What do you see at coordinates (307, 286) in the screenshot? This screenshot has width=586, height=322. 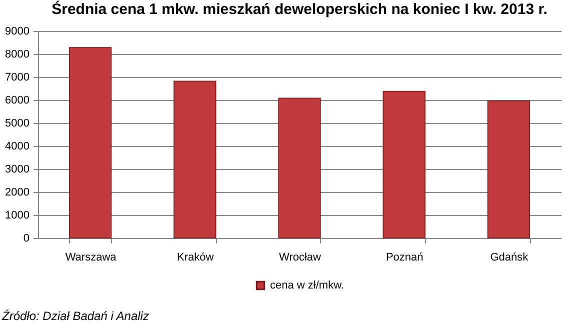 I see `legend-label: cena w zł/mkw.` at bounding box center [307, 286].